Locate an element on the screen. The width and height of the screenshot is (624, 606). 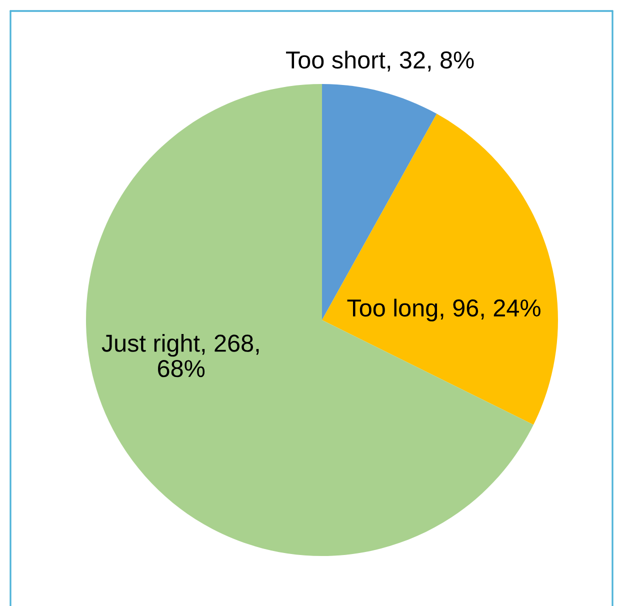
slice-label: Just right, 268, 68% is located at coordinates (180, 356).